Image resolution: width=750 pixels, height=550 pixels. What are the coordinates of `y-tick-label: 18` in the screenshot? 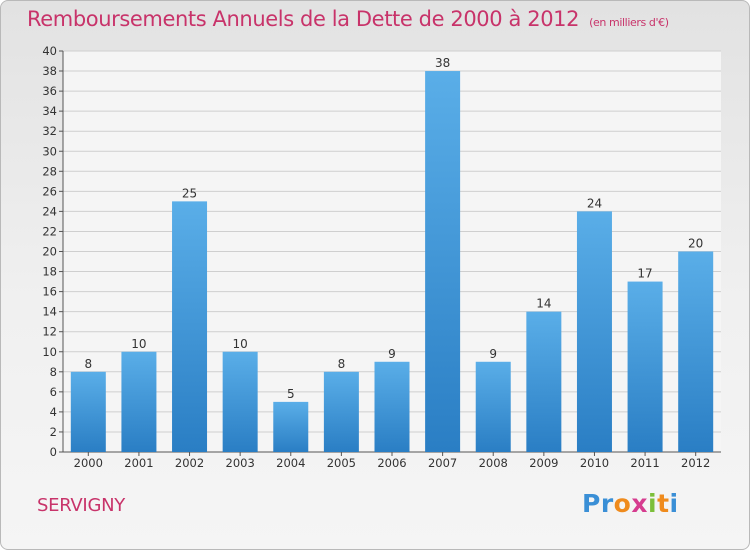 It's located at (49, 272).